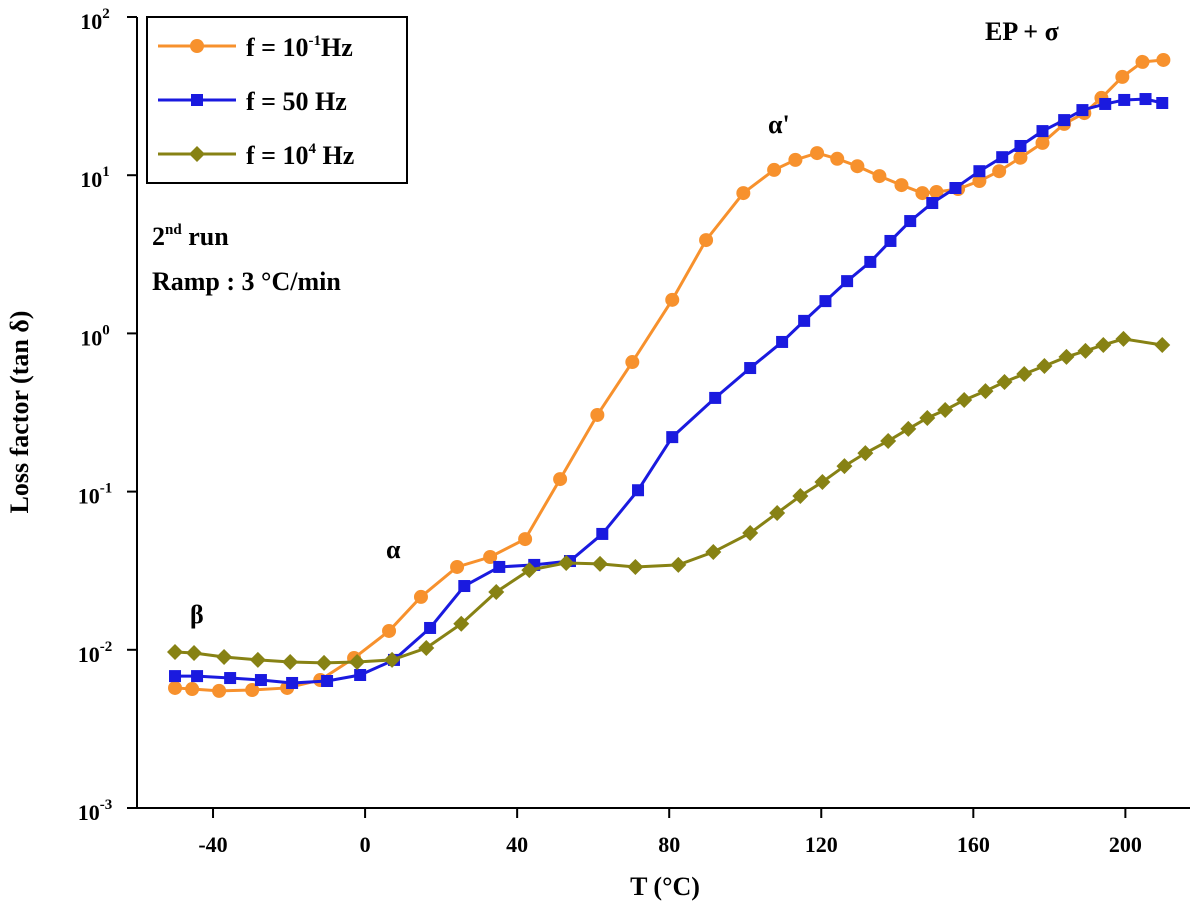 This screenshot has width=1200, height=910. What do you see at coordinates (95, 495) in the screenshot?
I see `y-tick-label: 10-1​` at bounding box center [95, 495].